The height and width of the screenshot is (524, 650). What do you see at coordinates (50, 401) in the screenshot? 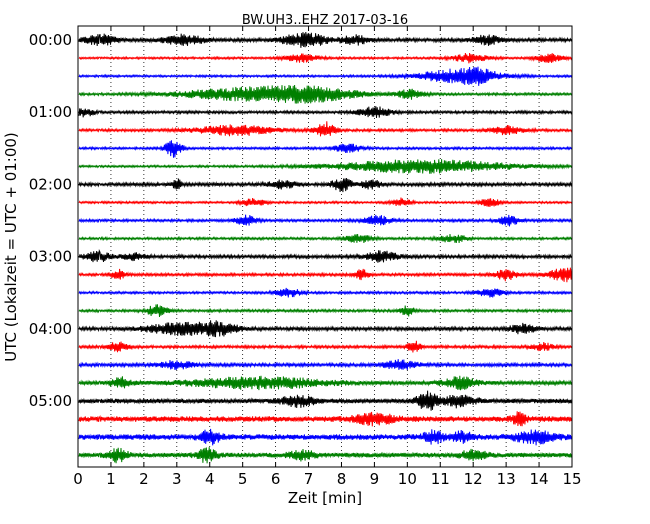
I see `y-tick-label: 05:00` at bounding box center [50, 401].